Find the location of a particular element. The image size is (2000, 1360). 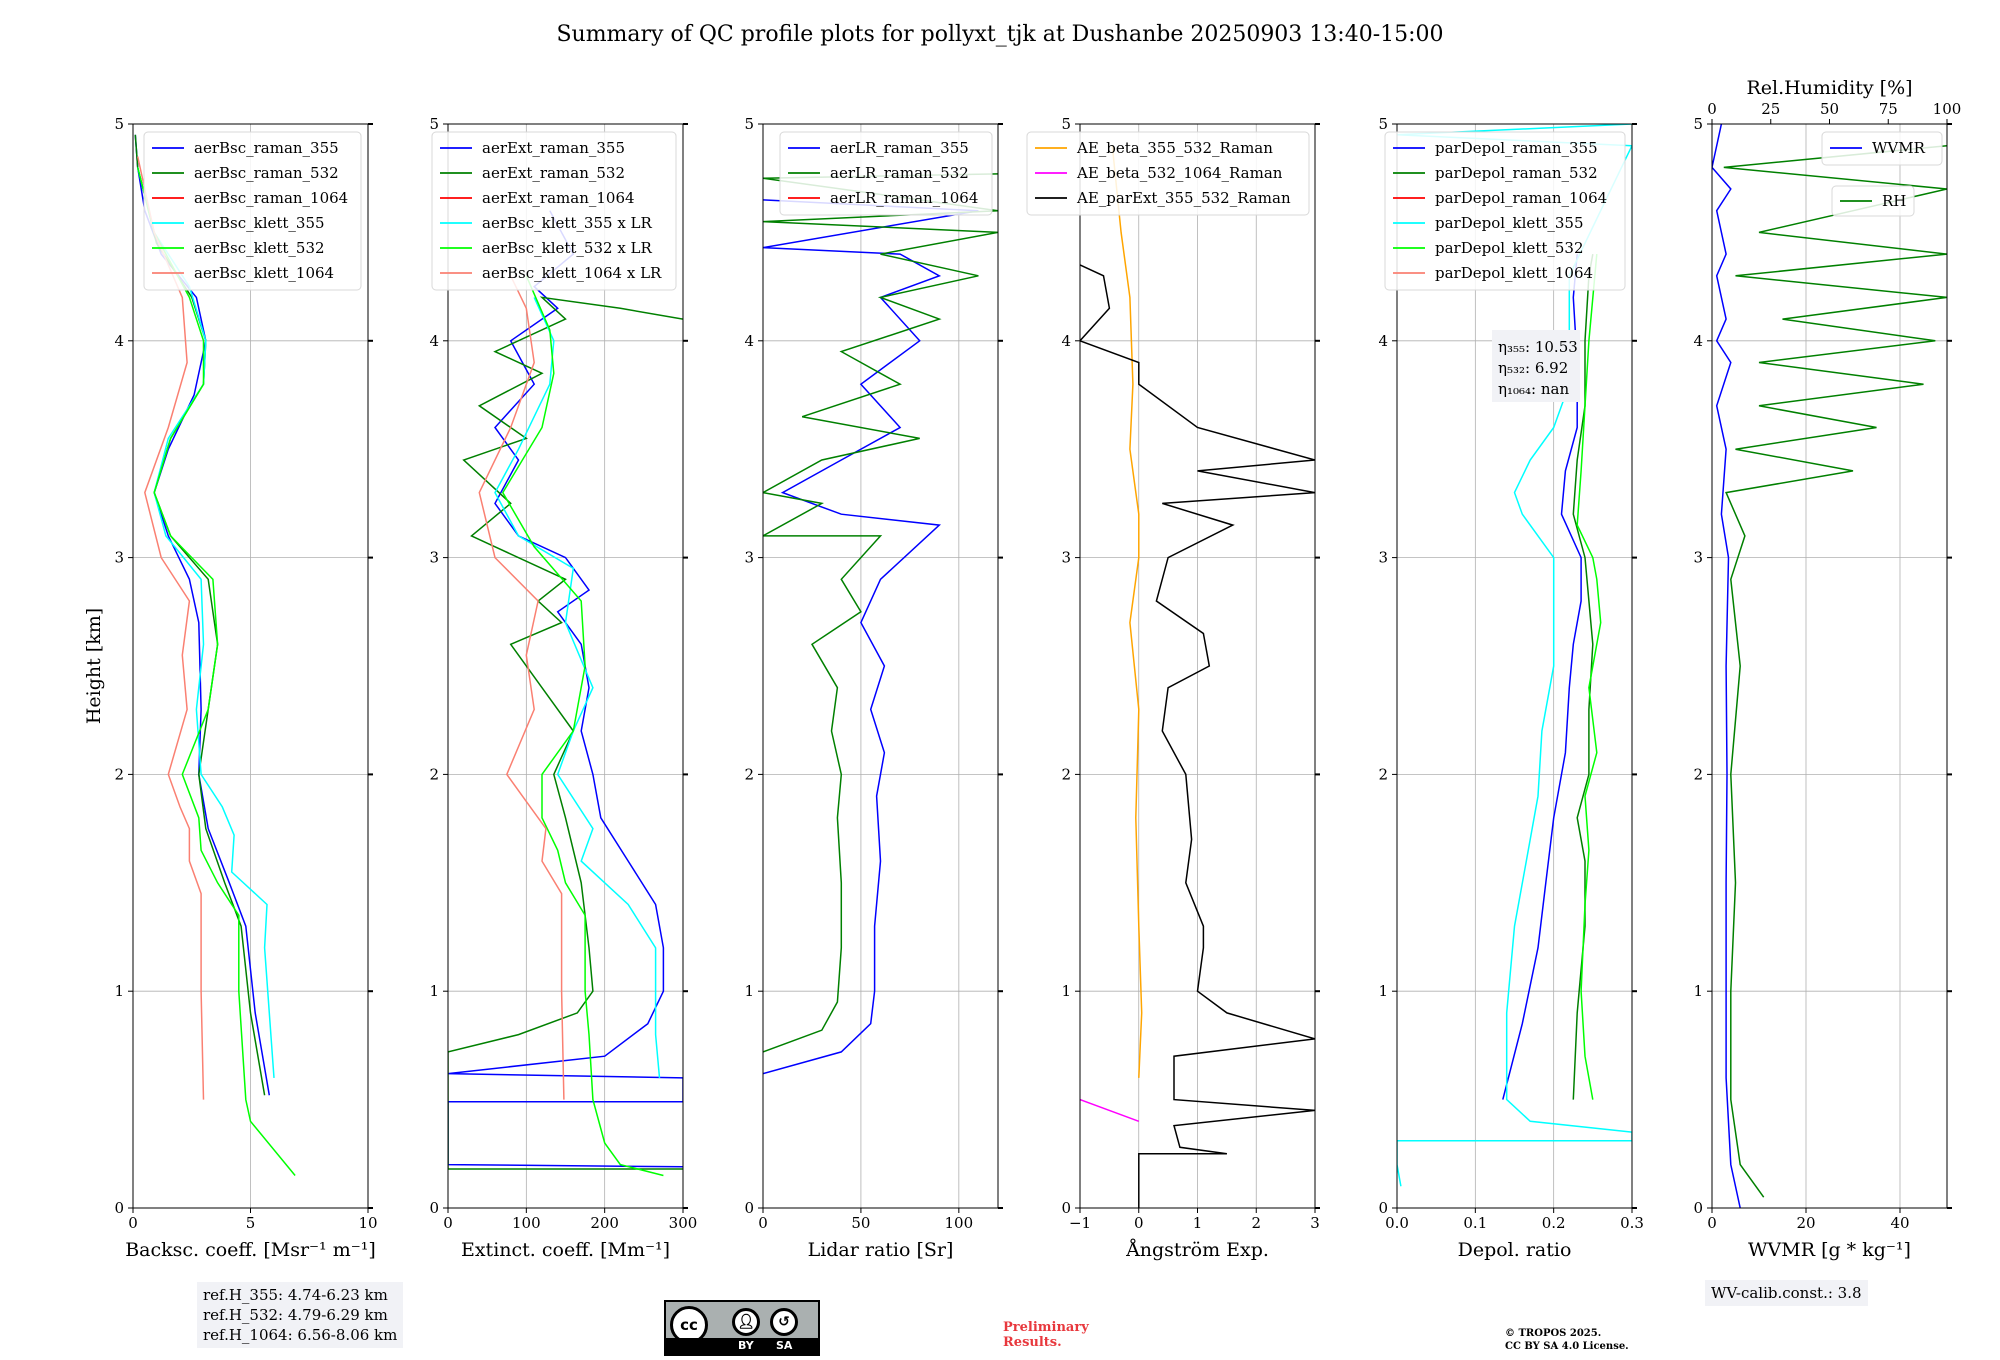

ref-height-1064: ref.H_1064: 6.56-8.06 km is located at coordinates (300, 1335).